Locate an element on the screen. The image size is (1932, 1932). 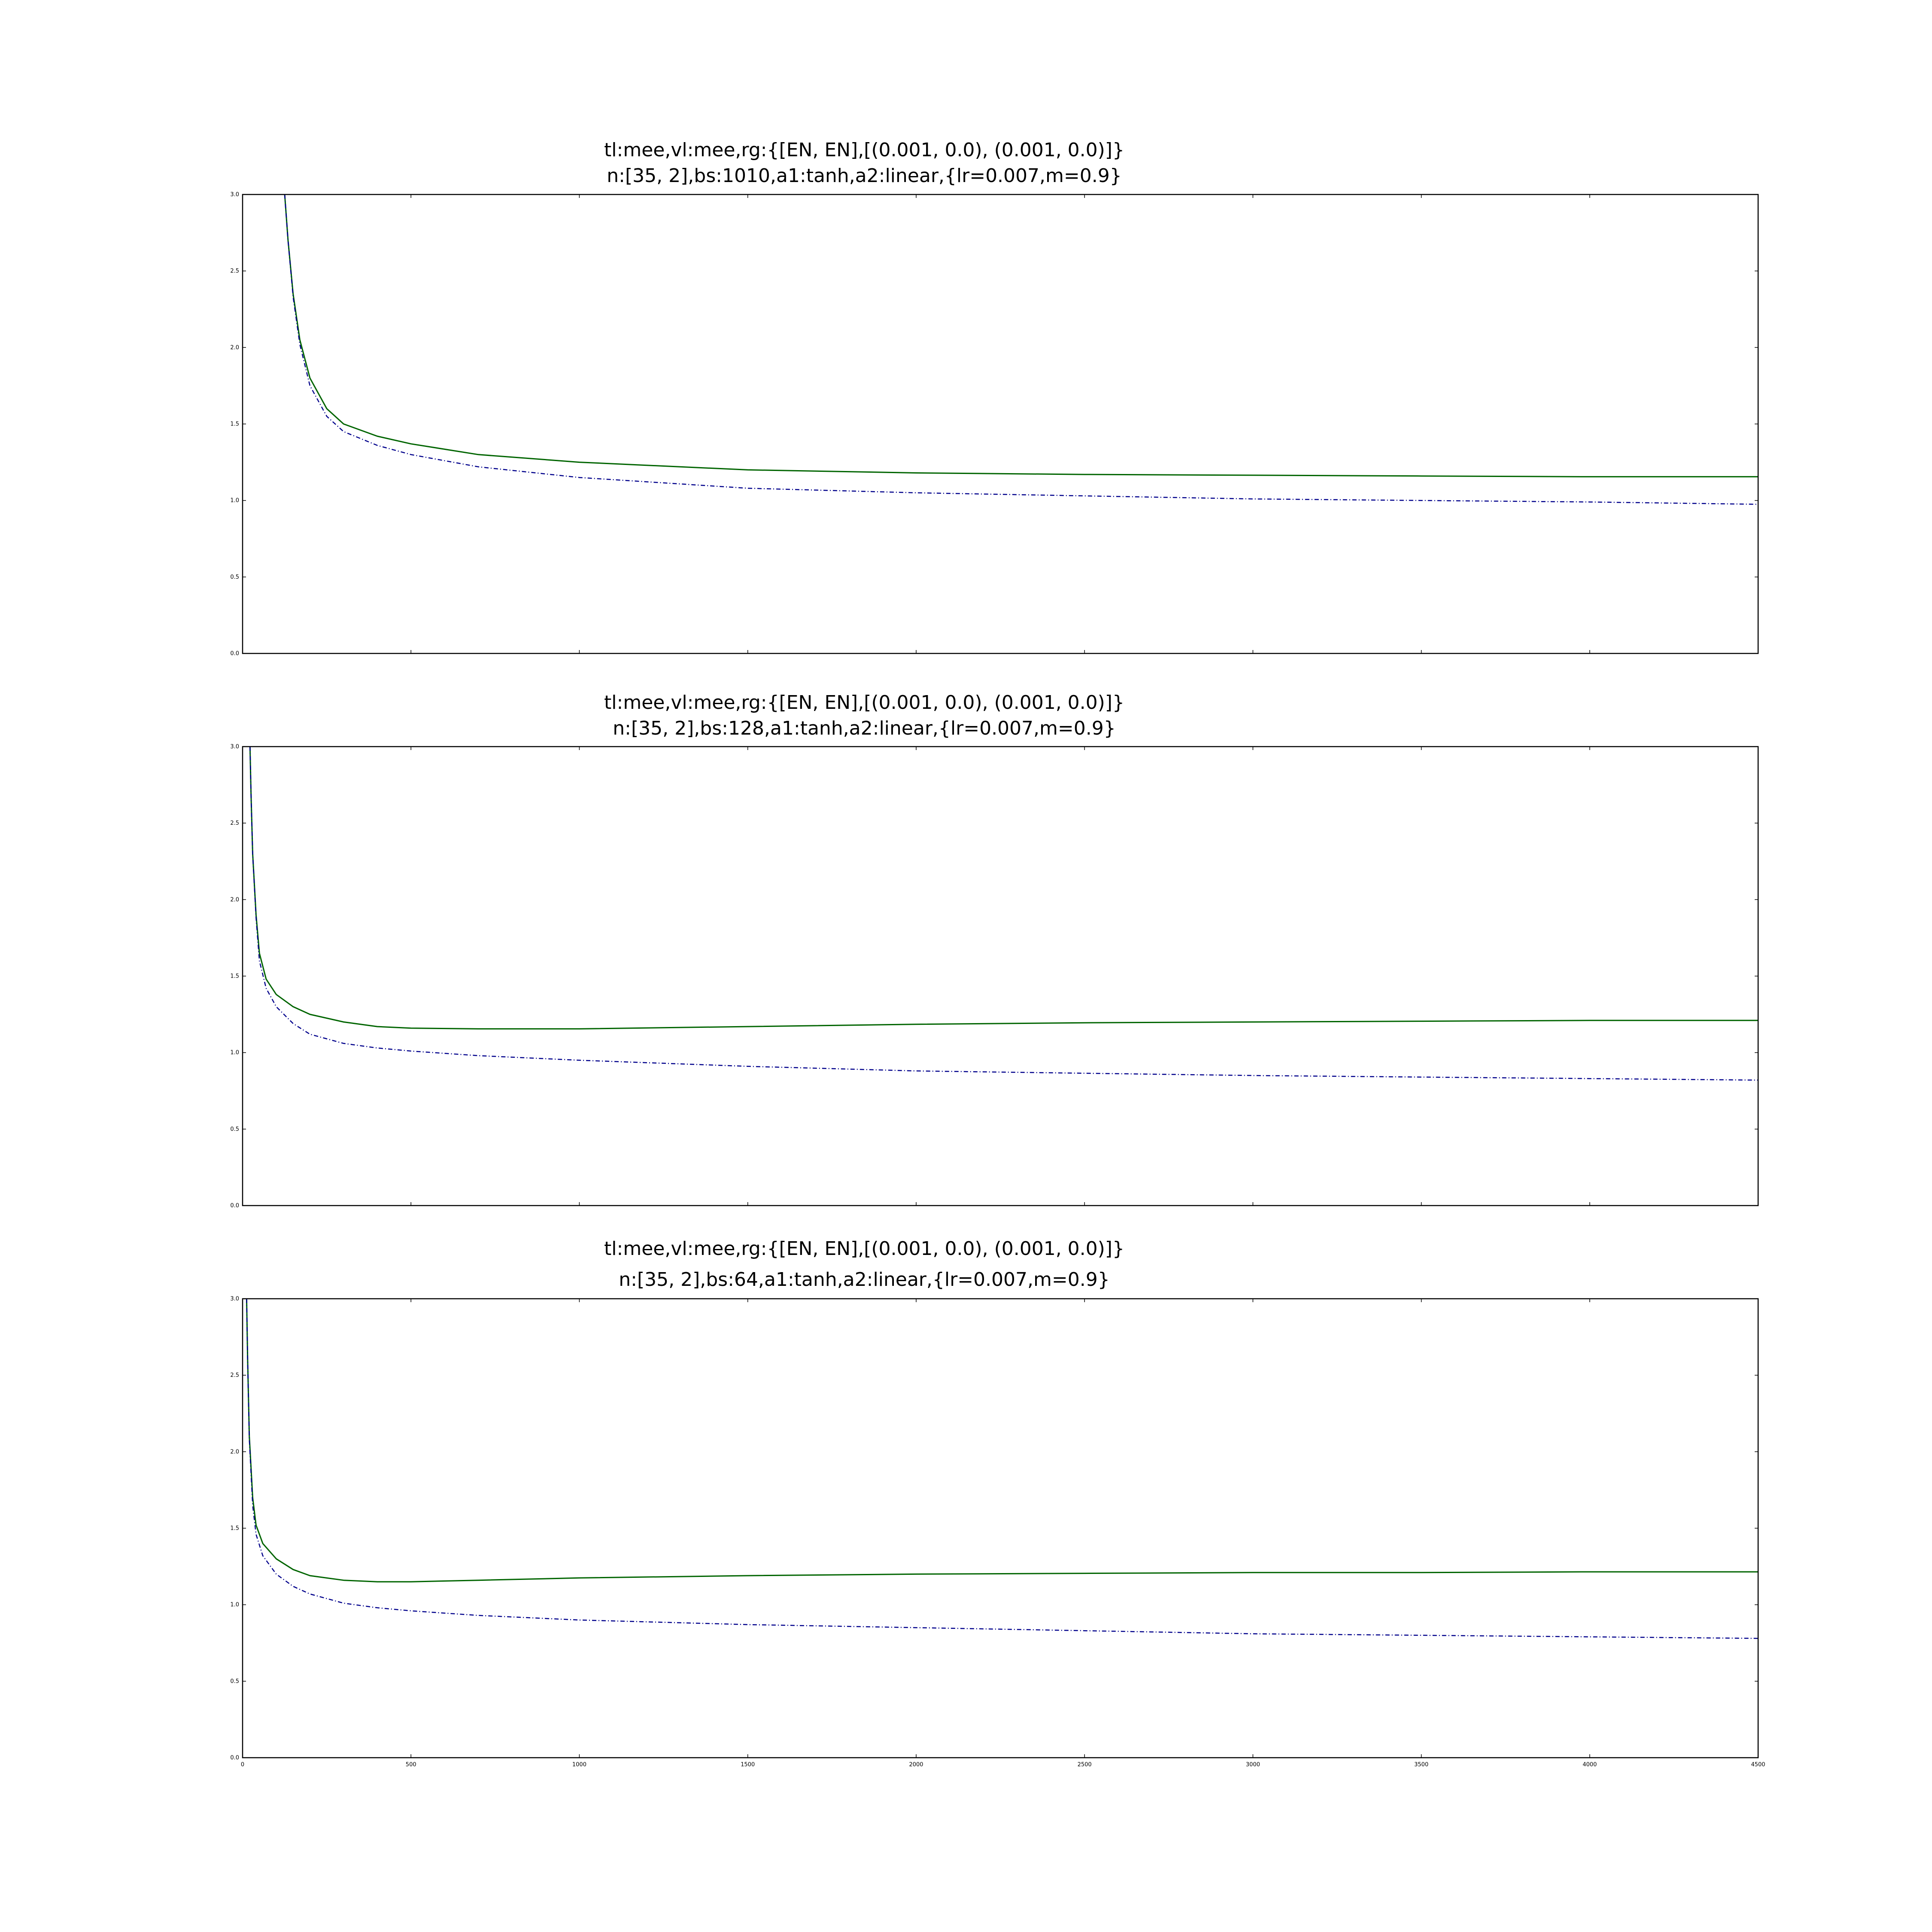
subplot-3-ytick-label: 0.0 is located at coordinates (234, 1758).